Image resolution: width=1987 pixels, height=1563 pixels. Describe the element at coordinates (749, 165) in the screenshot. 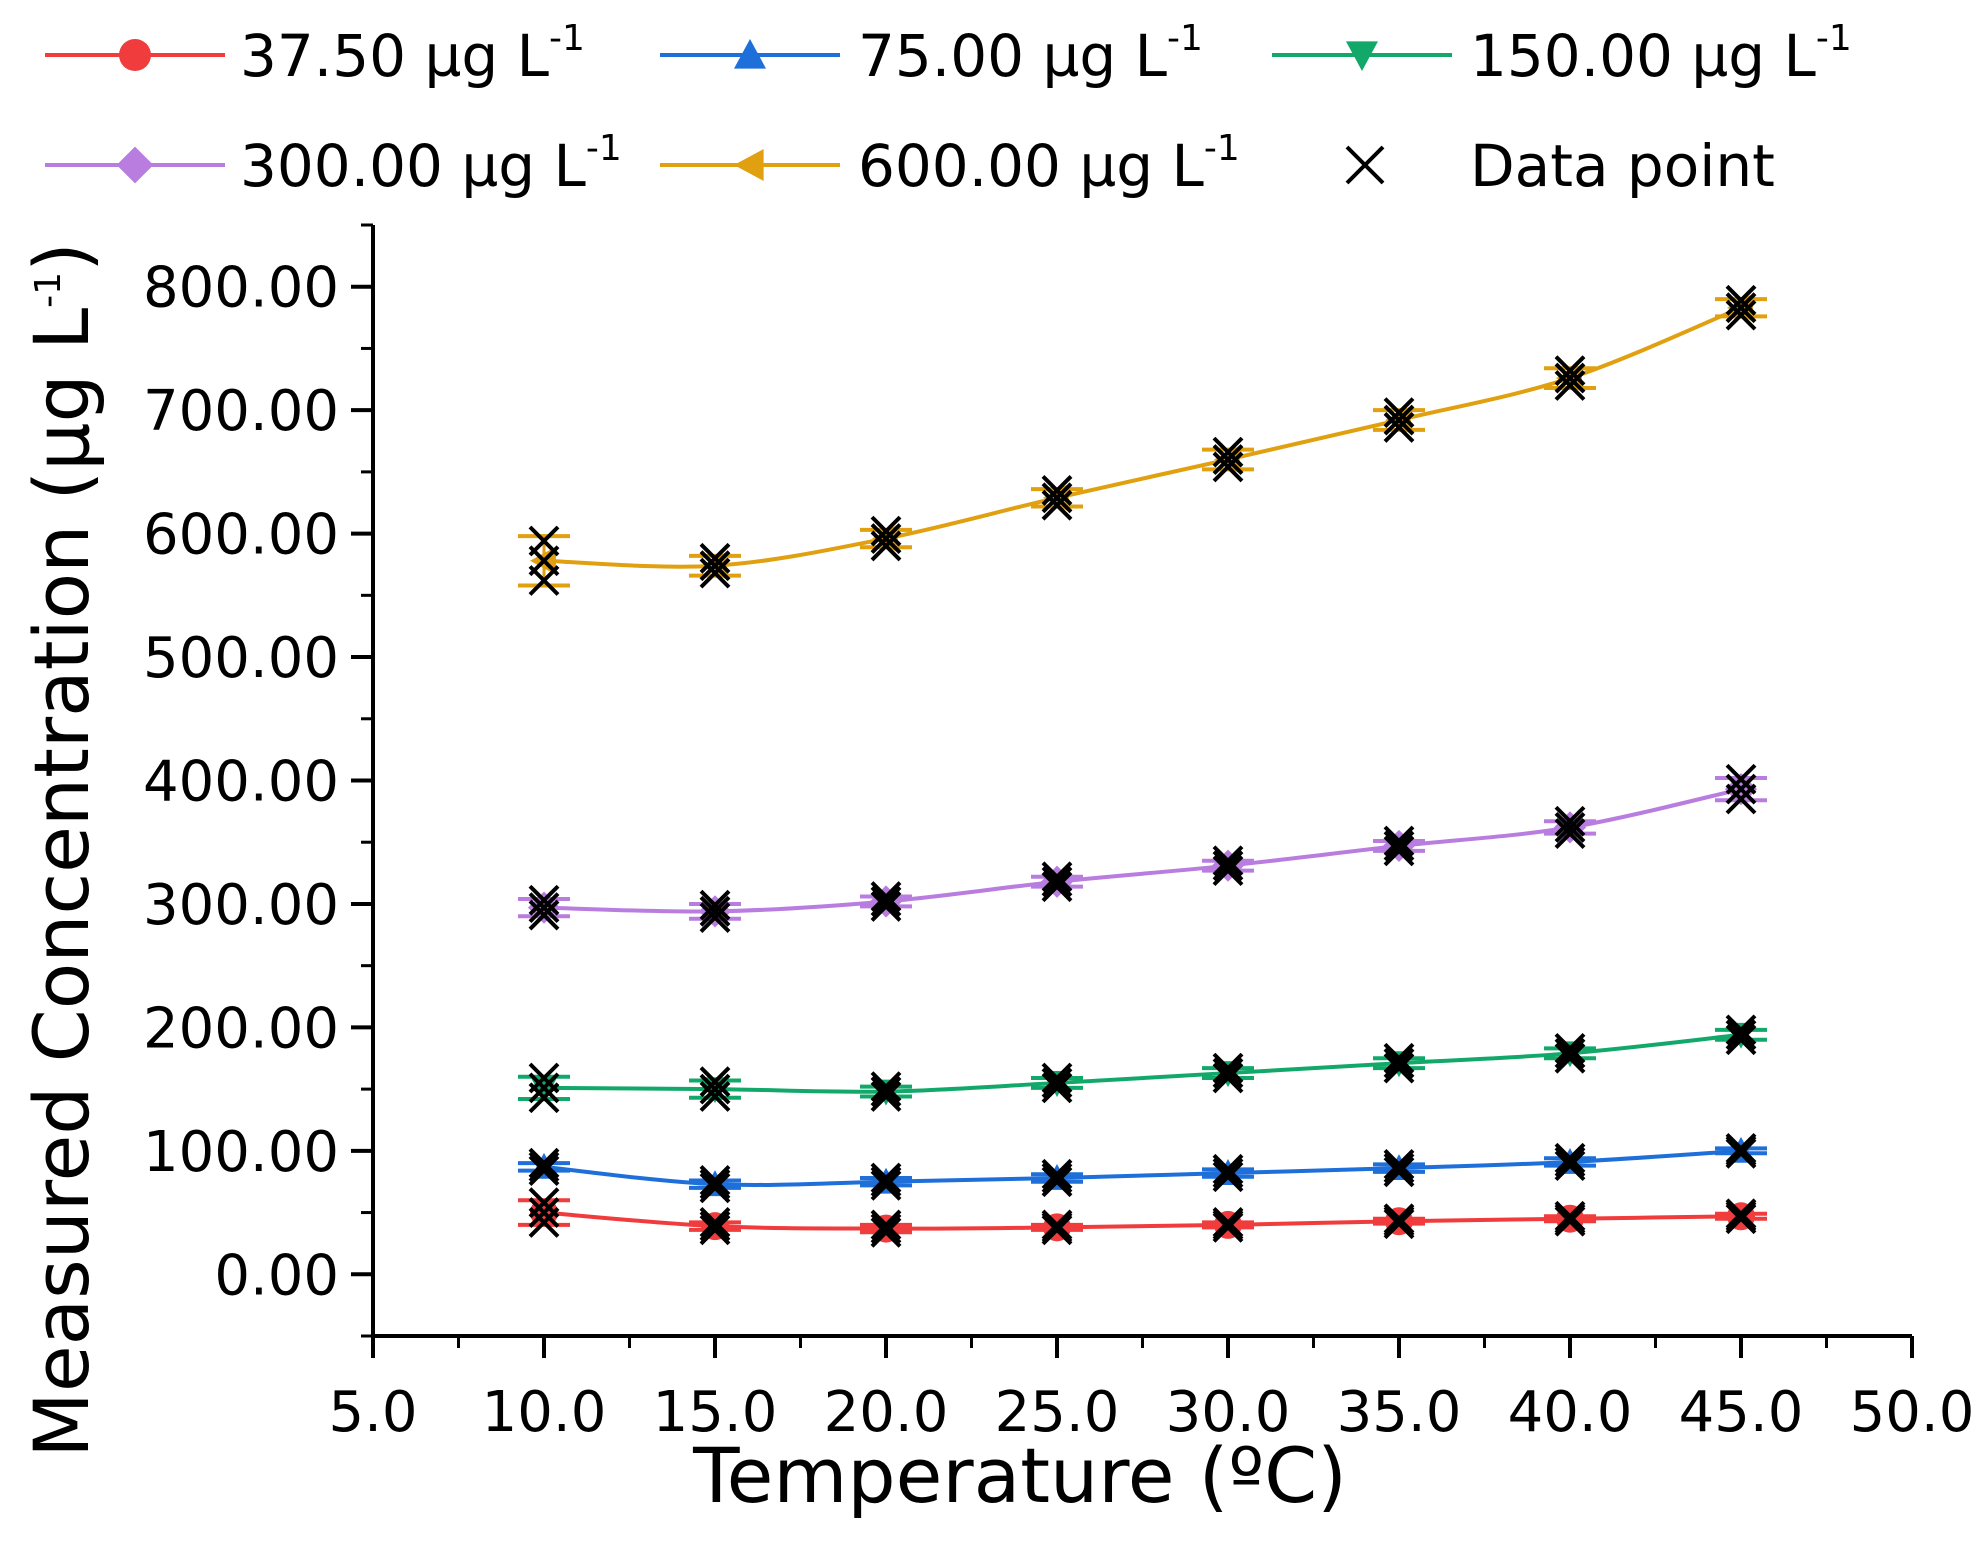

I see `legend-marker` at that location.